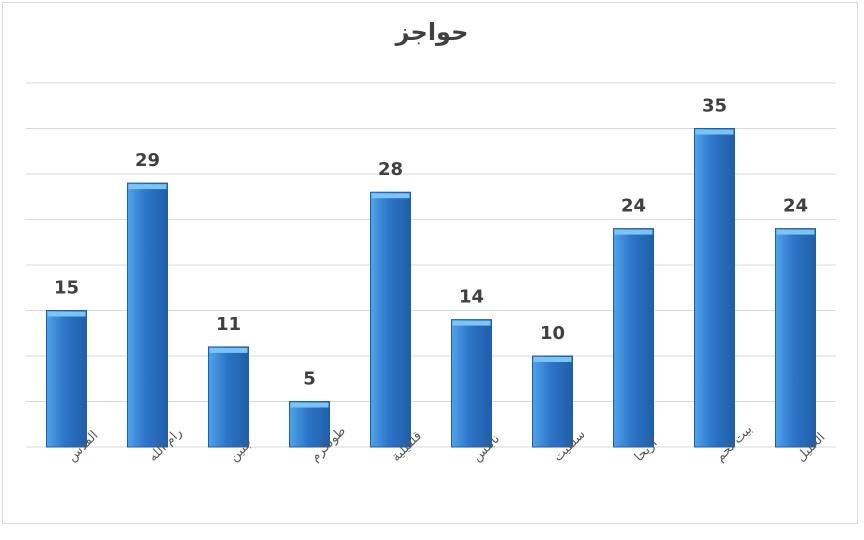 The width and height of the screenshot is (864, 540). What do you see at coordinates (432, 32) in the screenshot?
I see `chart-title: حواجز` at bounding box center [432, 32].